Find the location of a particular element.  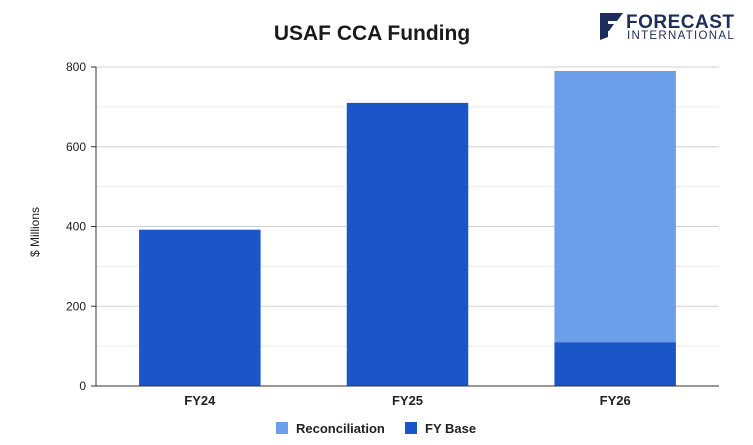

y-axis-title: $ Millions is located at coordinates (35, 232).